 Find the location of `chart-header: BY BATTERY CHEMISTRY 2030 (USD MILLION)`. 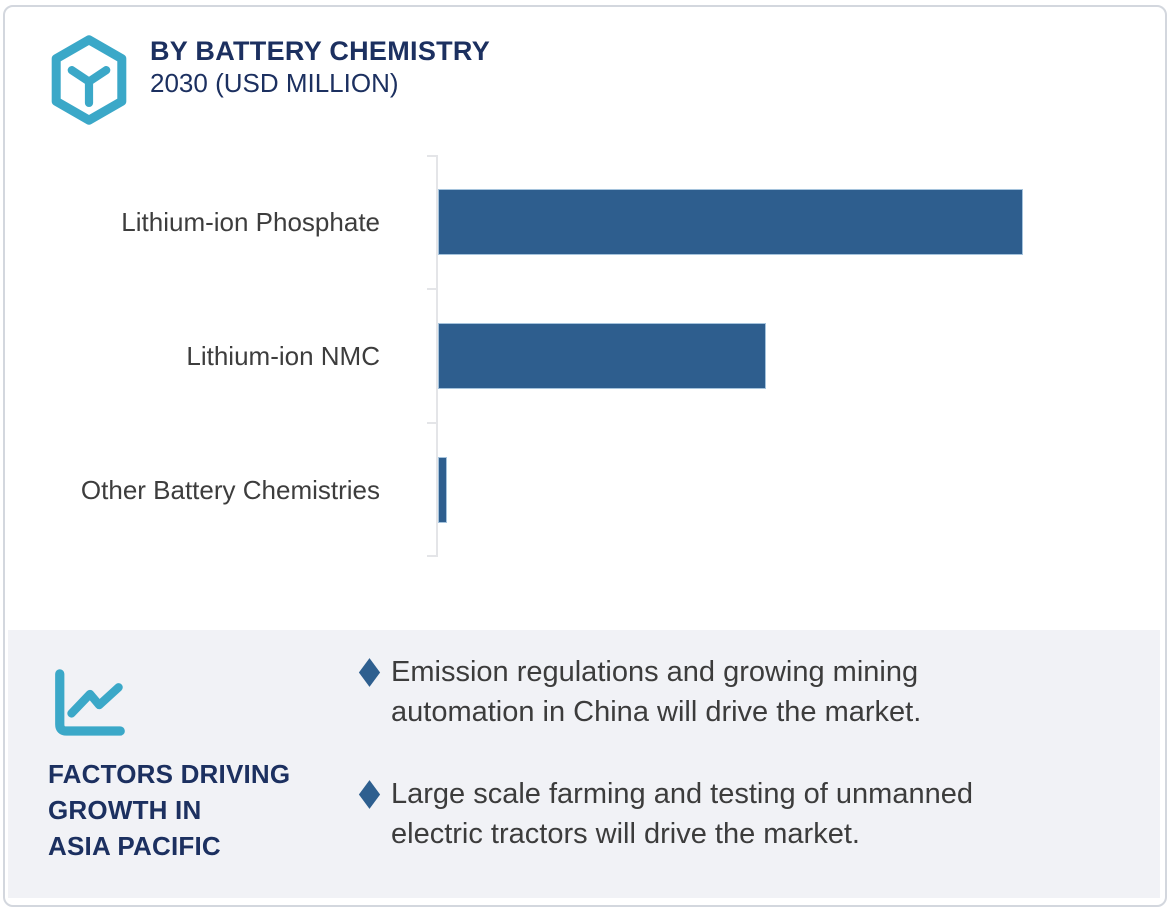

chart-header: BY BATTERY CHEMISTRY 2030 (USD MILLION) is located at coordinates (320, 67).